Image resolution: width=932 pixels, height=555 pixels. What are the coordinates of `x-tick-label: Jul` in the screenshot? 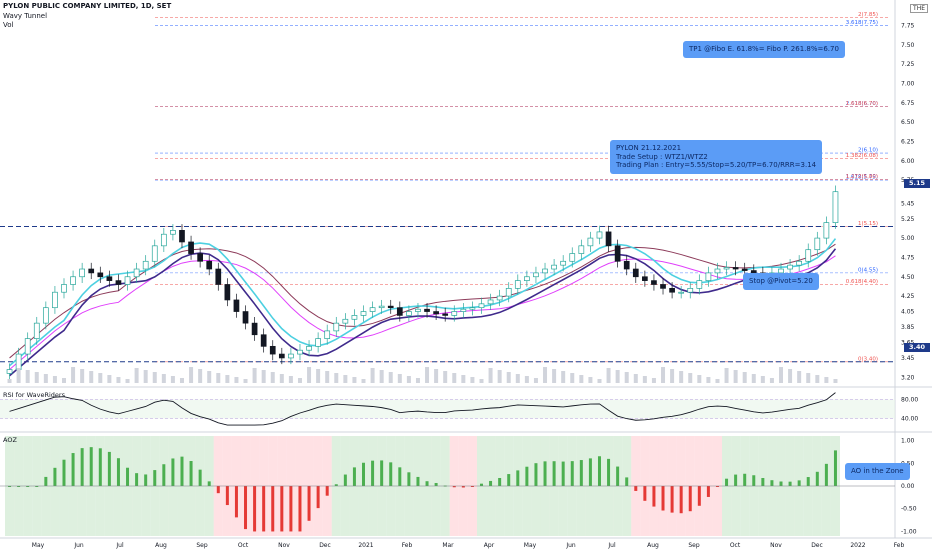 It's located at (611, 545).